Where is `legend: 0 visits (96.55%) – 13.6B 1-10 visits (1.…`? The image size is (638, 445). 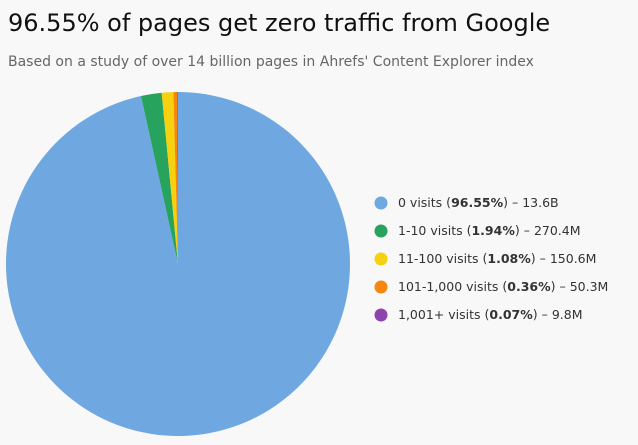
legend: 0 visits (96.55%) – 13.6B 1-10 visits (1.… is located at coordinates (491, 258).